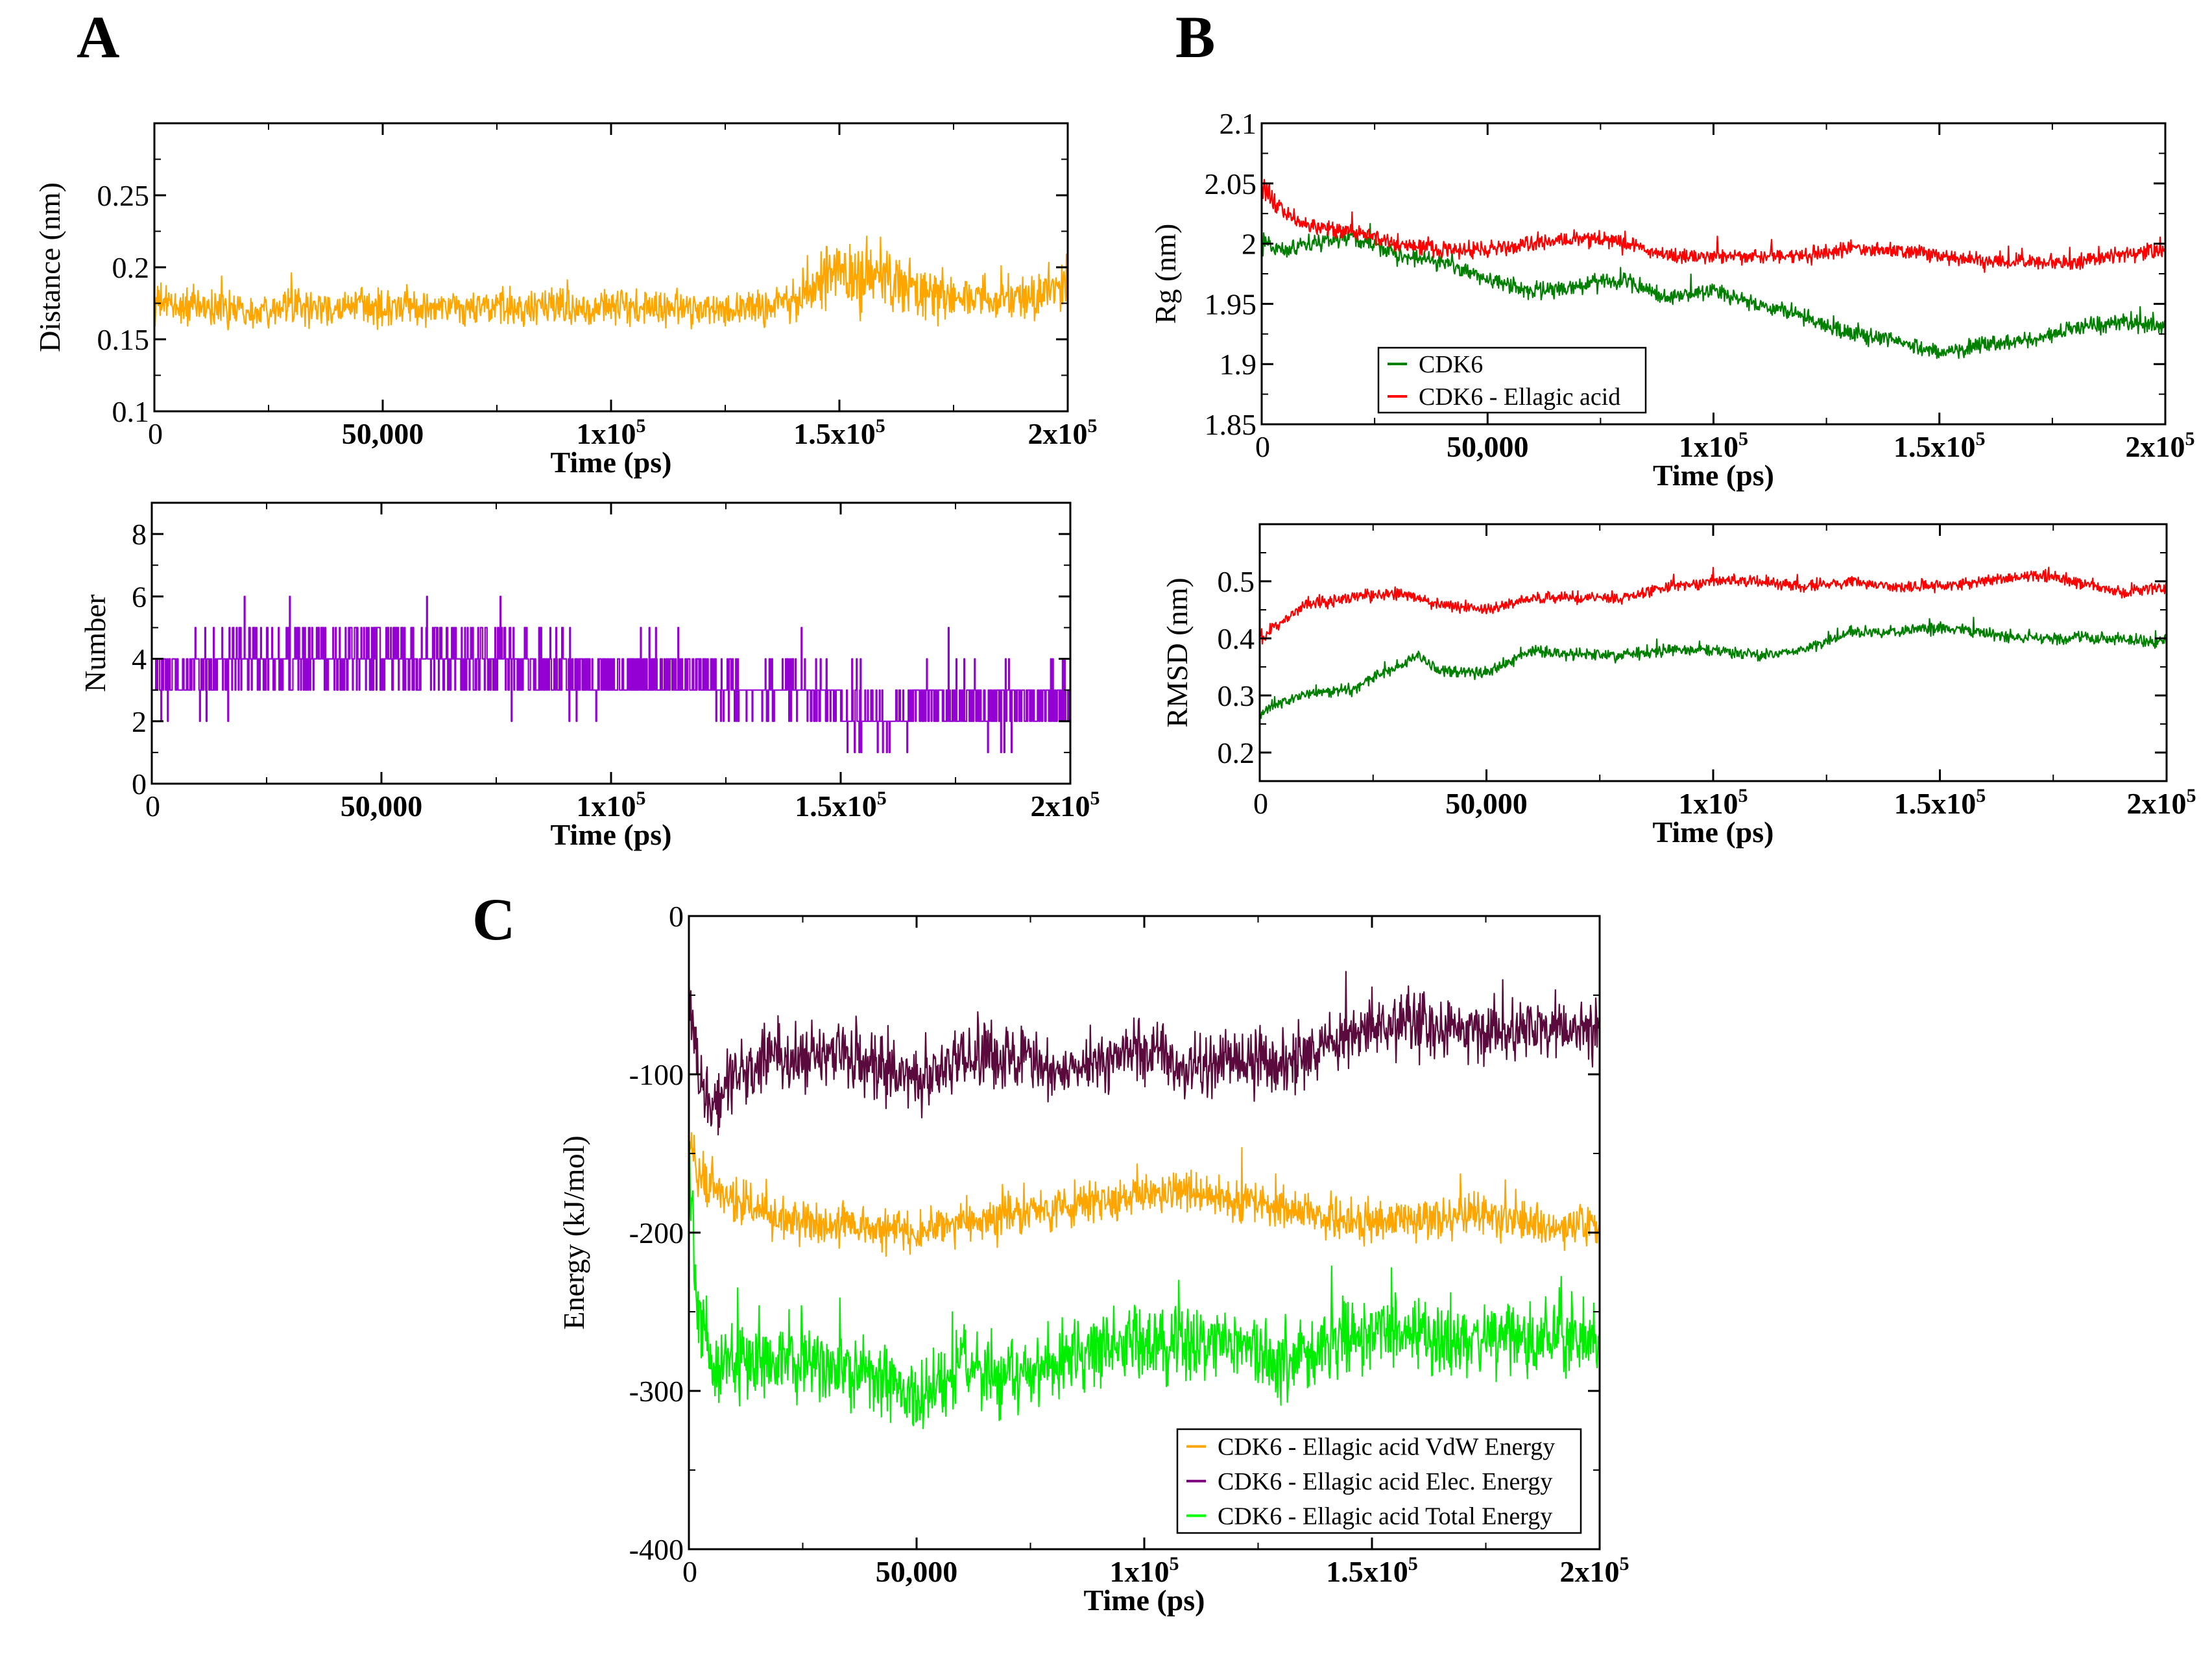 The width and height of the screenshot is (2212, 1653). Describe the element at coordinates (98, 37) in the screenshot. I see `panel-label-a: A` at that location.